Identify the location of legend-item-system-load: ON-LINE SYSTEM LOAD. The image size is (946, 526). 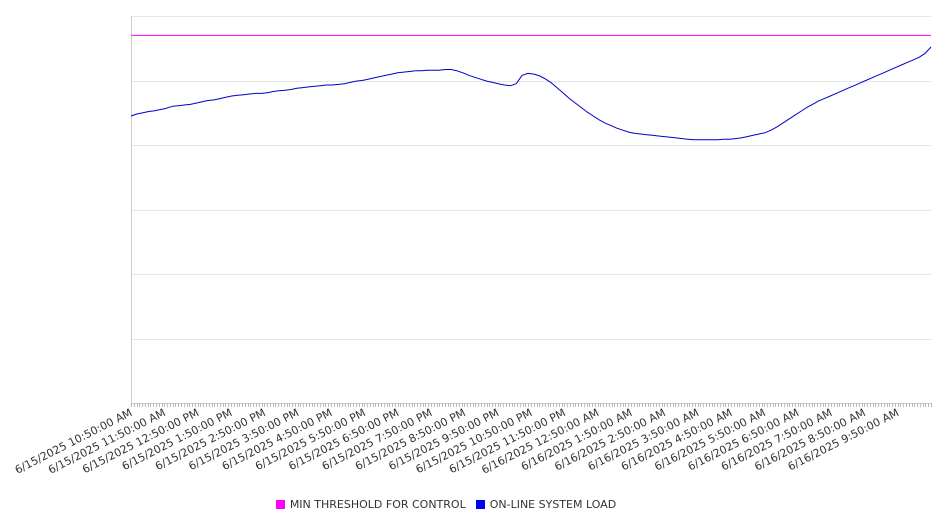
(546, 504).